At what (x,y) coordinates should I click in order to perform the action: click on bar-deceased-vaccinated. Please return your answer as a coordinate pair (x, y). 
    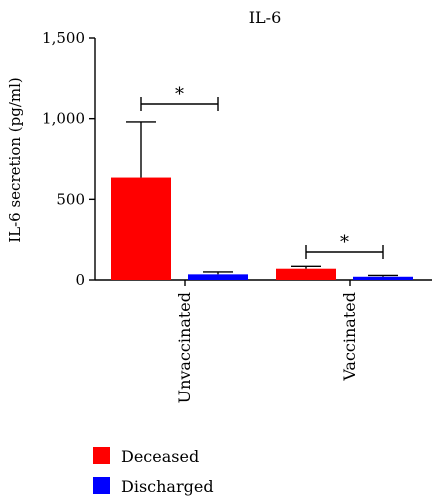
    Looking at the image, I should click on (306, 274).